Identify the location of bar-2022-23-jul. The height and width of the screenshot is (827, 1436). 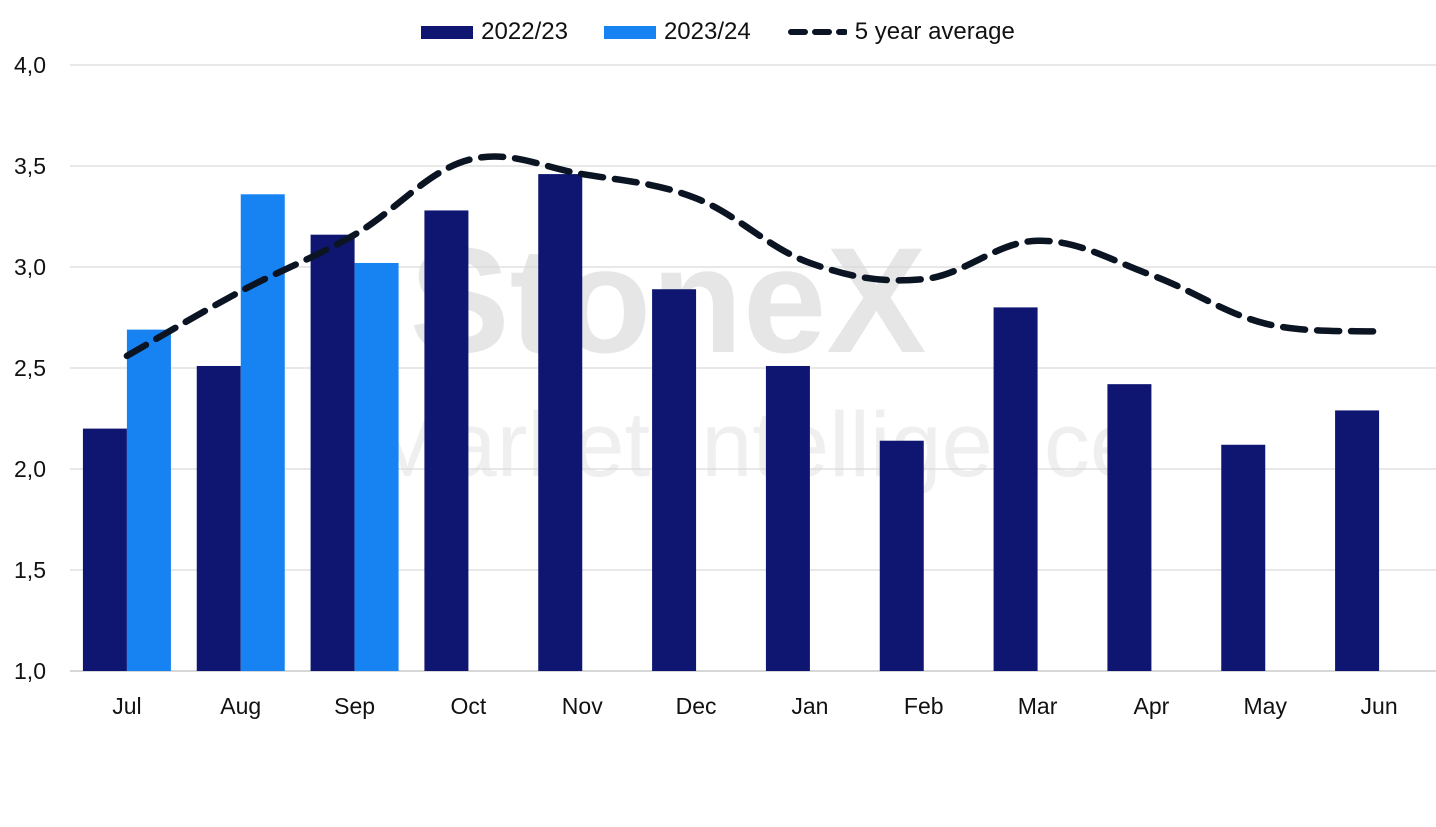
(104, 549).